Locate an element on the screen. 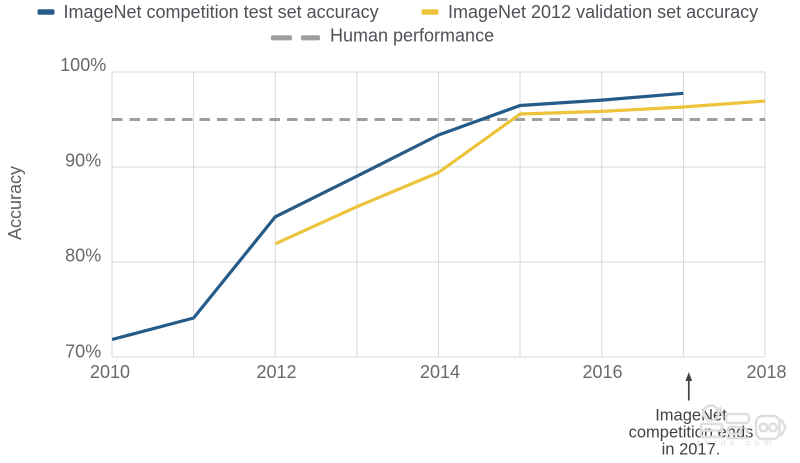 Image resolution: width=800 pixels, height=463 pixels. svg-text: 2014 is located at coordinates (440, 372).